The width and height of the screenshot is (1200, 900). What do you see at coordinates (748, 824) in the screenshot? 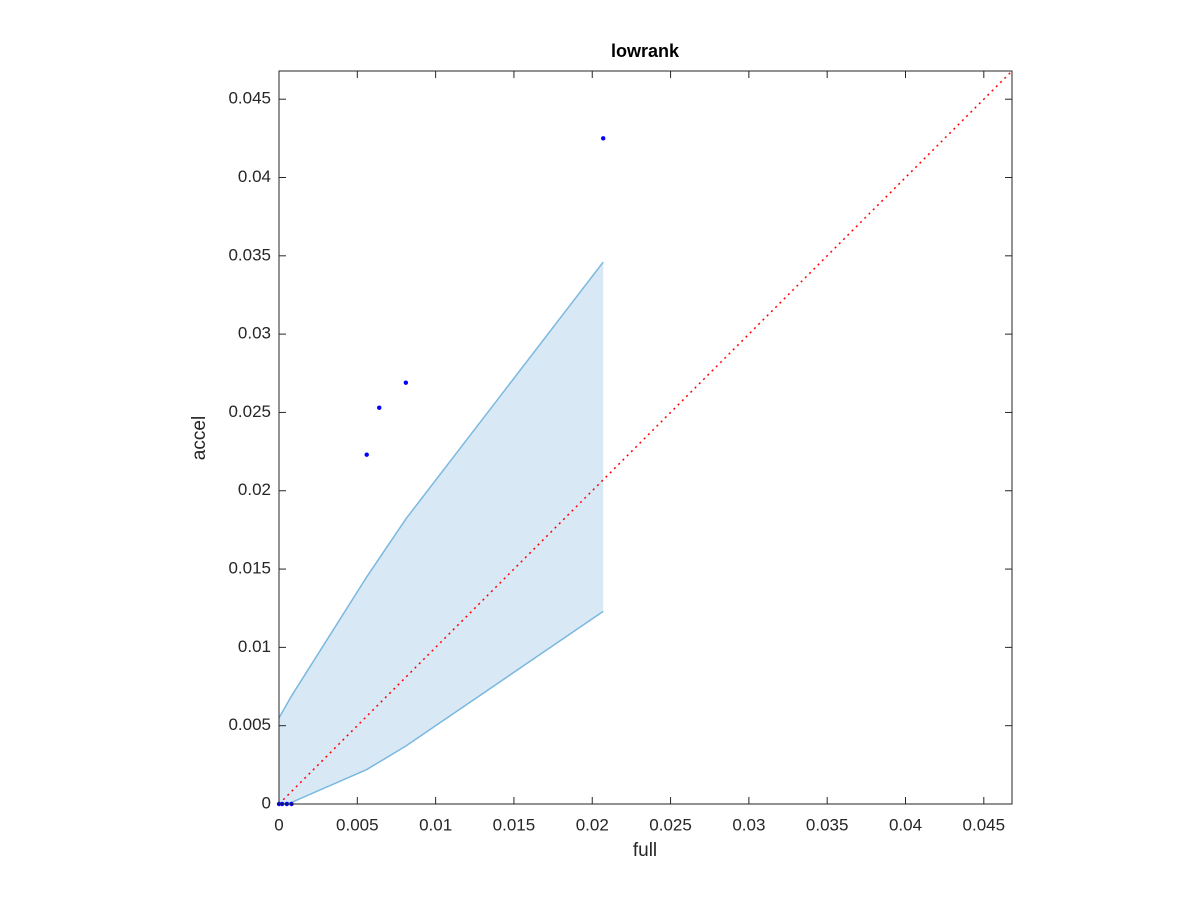
I see `x-tick-label: 0.03` at bounding box center [748, 824].